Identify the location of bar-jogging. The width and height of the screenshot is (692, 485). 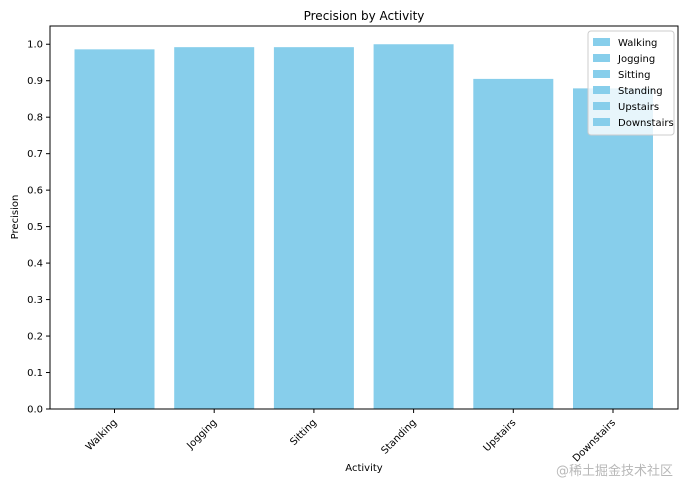
(214, 228).